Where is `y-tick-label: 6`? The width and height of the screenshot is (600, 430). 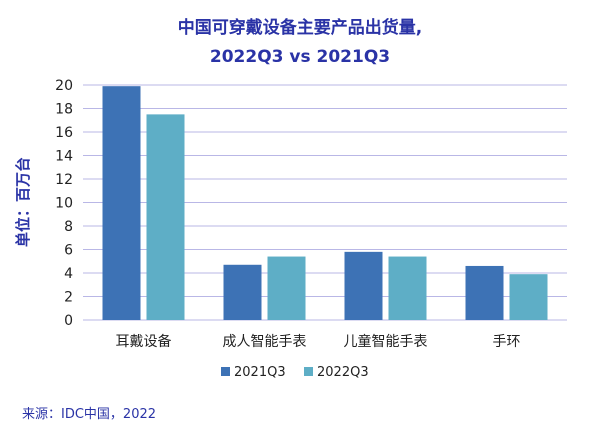
y-tick-label: 6 is located at coordinates (68, 251).